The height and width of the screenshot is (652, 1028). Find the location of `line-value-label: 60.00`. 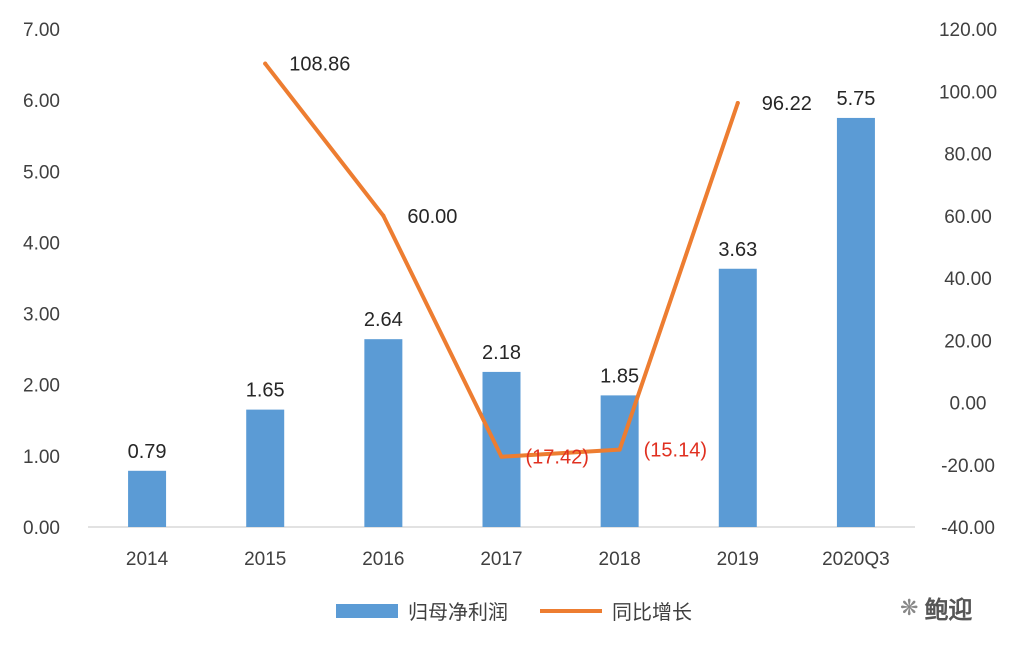

line-value-label: 60.00 is located at coordinates (432, 217).